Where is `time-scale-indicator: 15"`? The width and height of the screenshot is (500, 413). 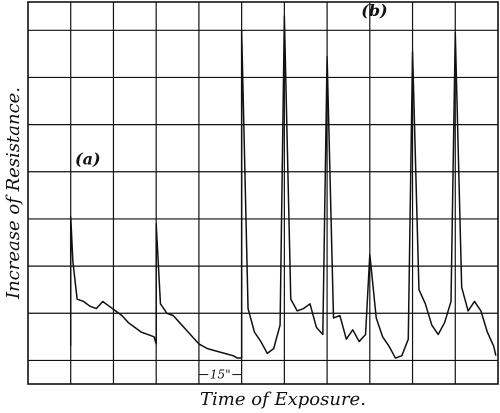
time-scale-indicator: 15" is located at coordinates (220, 375).